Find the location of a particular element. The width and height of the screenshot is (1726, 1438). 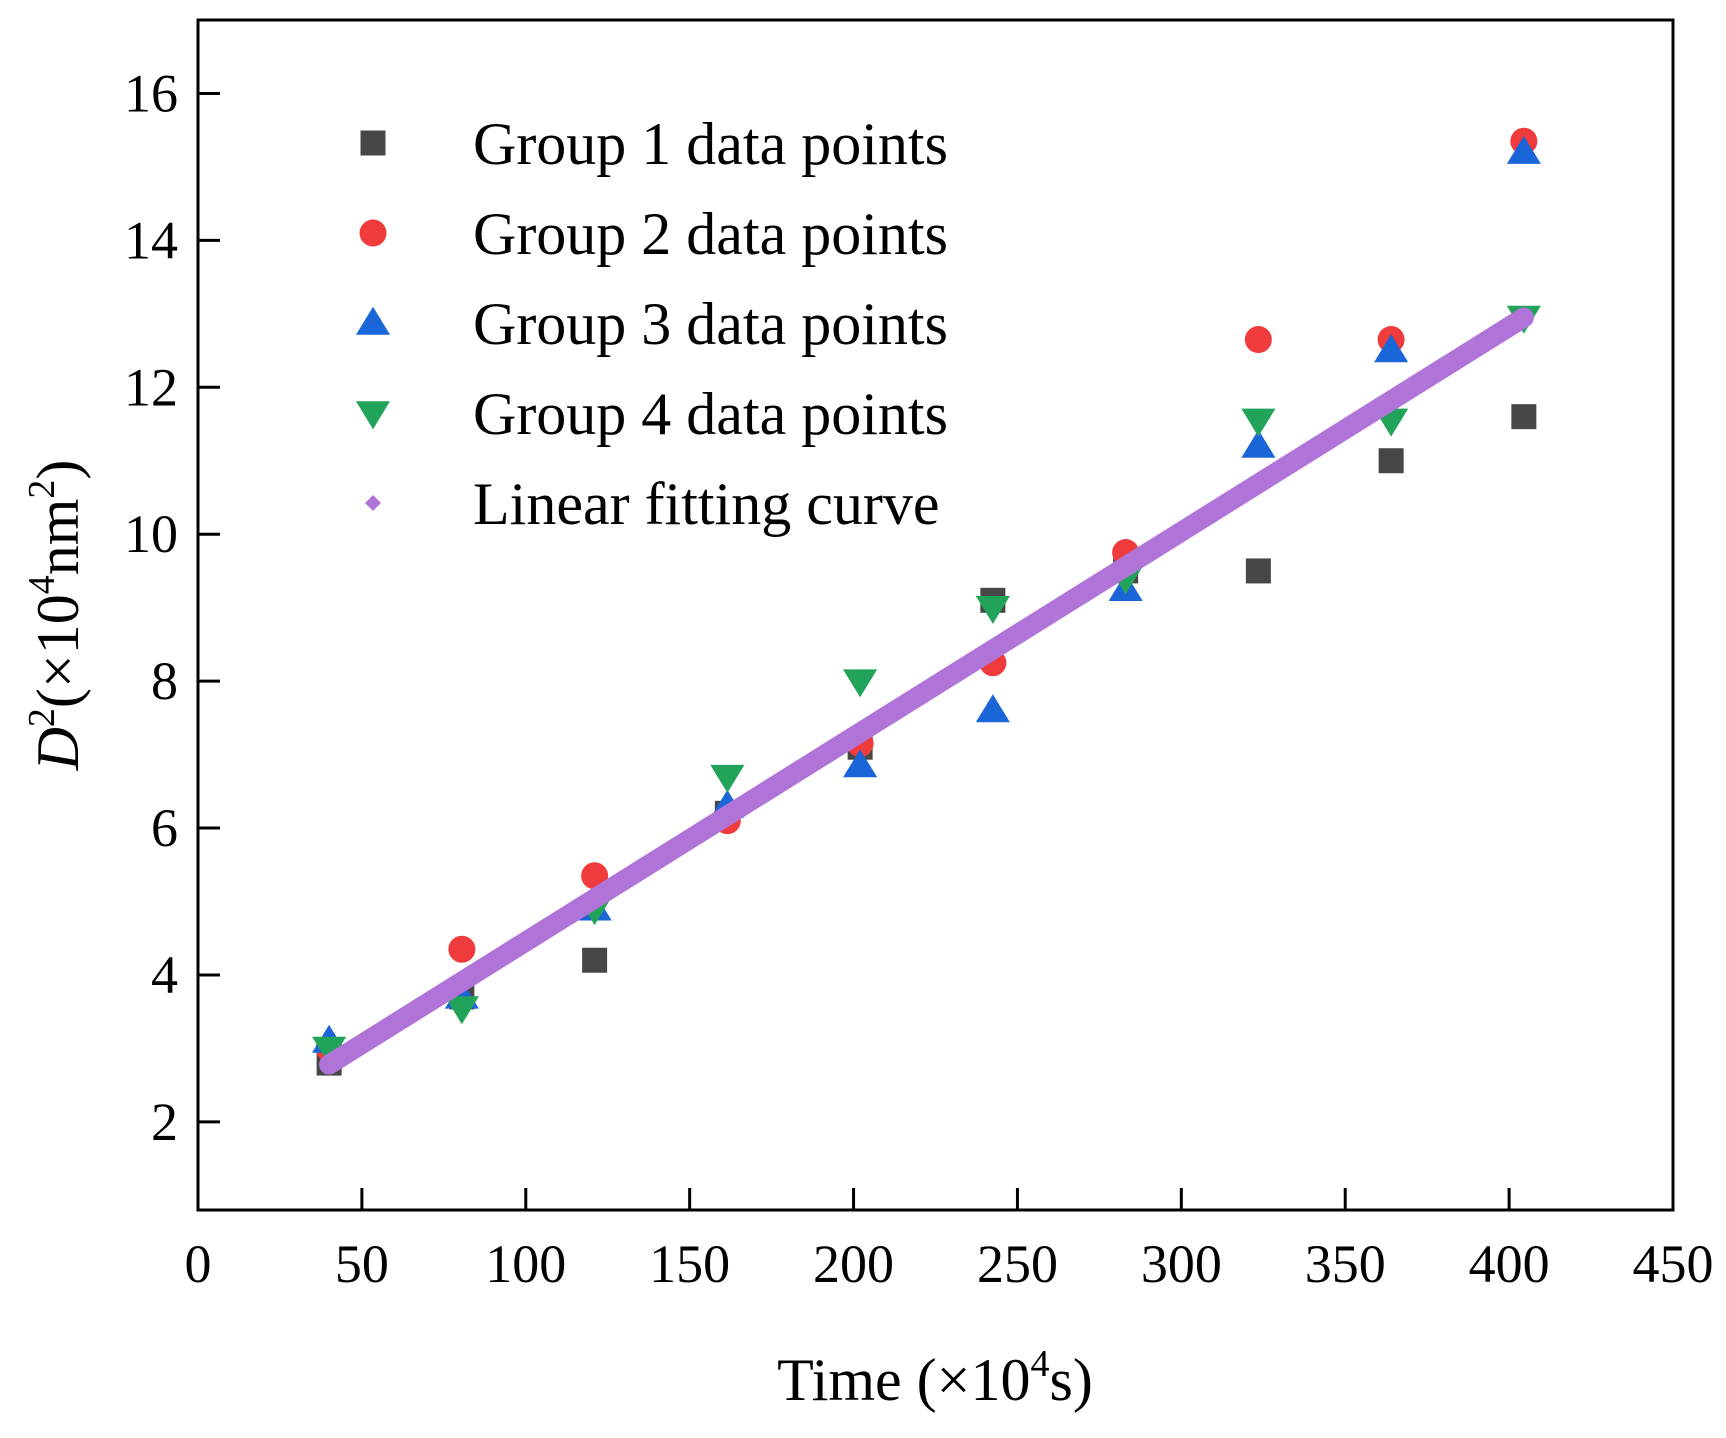

x-tick-label: 100 is located at coordinates (525, 1264).